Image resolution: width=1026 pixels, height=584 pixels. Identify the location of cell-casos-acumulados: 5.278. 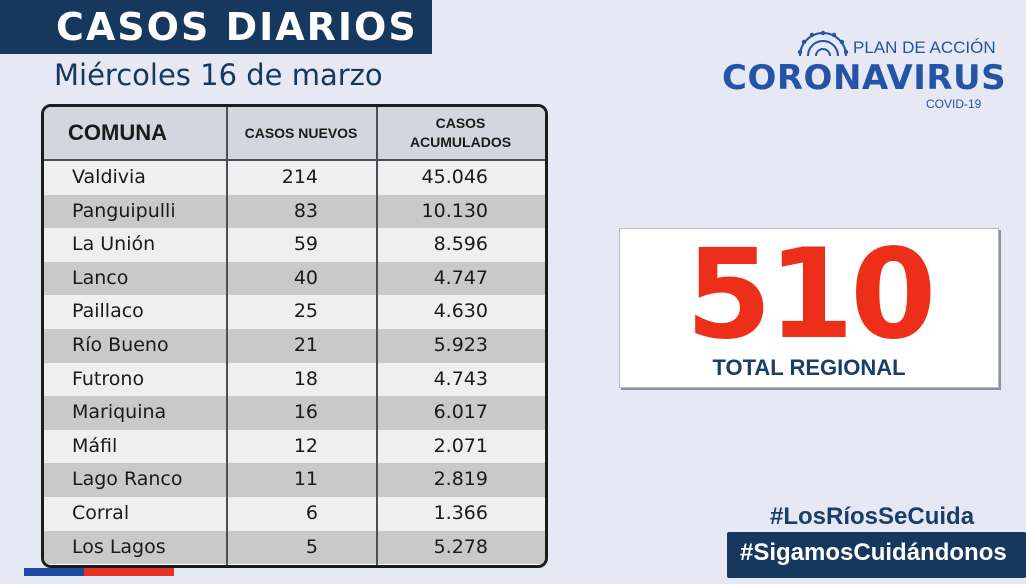
(460, 546).